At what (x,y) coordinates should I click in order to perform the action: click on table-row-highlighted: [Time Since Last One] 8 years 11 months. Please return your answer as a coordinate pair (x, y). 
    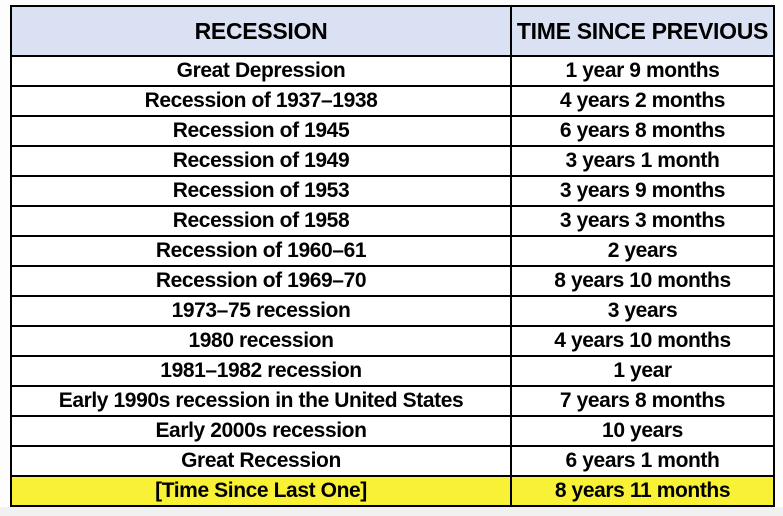
    Looking at the image, I should click on (392, 491).